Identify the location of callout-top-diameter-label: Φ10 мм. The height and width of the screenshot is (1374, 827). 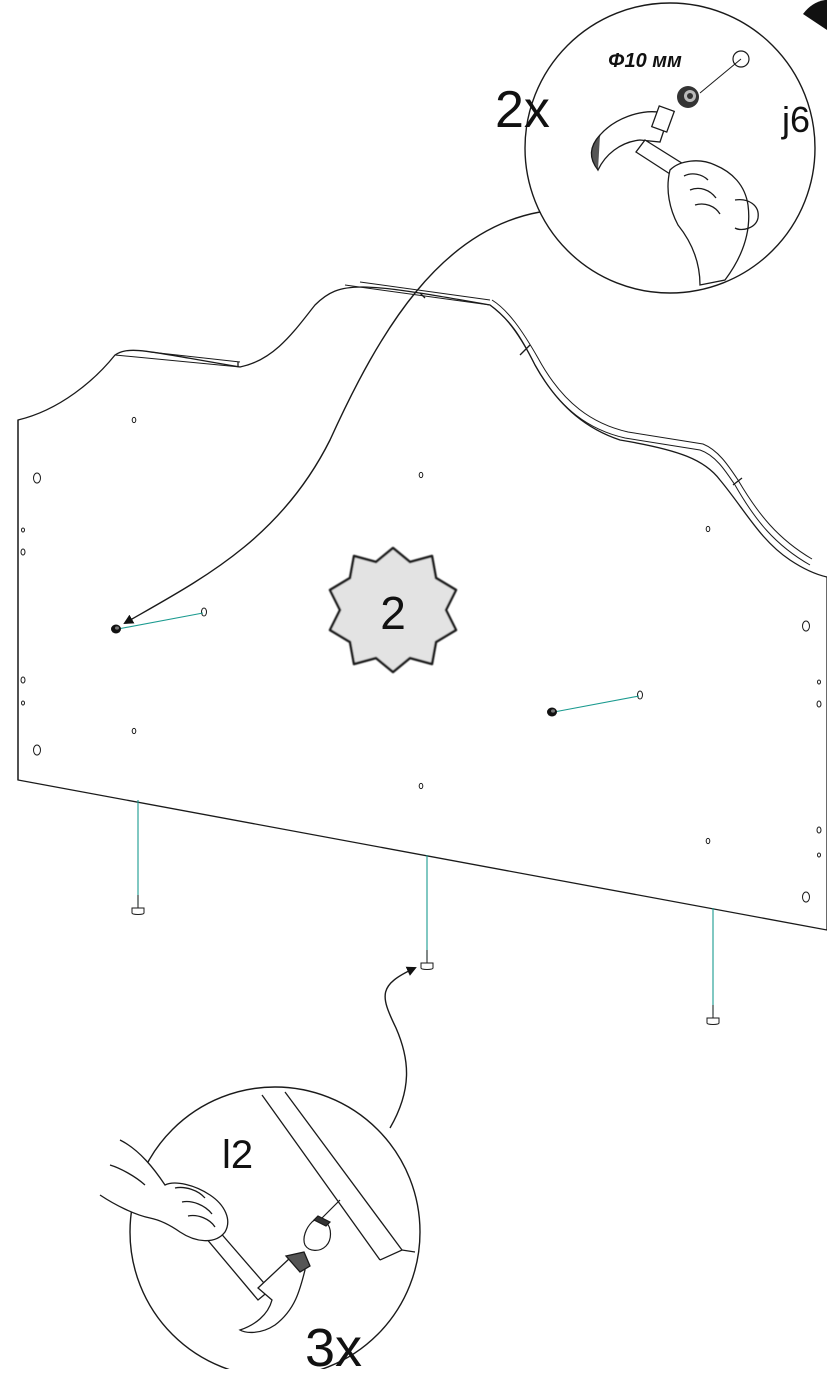
(645, 61).